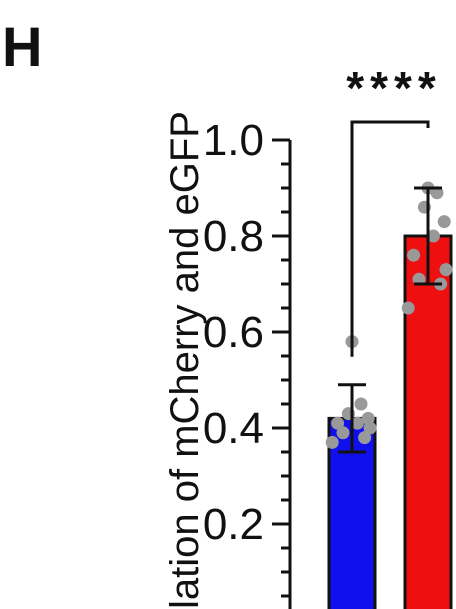  I want to click on y-tick-label: 0.4, so click(233, 428).